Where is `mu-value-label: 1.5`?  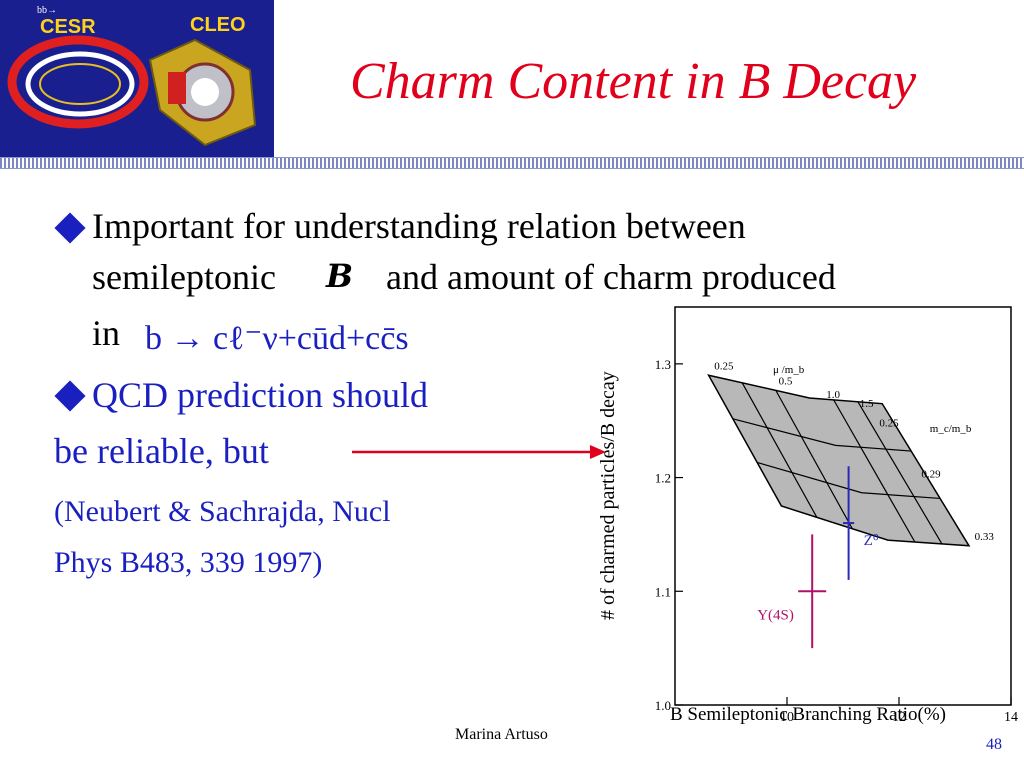 mu-value-label: 1.5 is located at coordinates (867, 404).